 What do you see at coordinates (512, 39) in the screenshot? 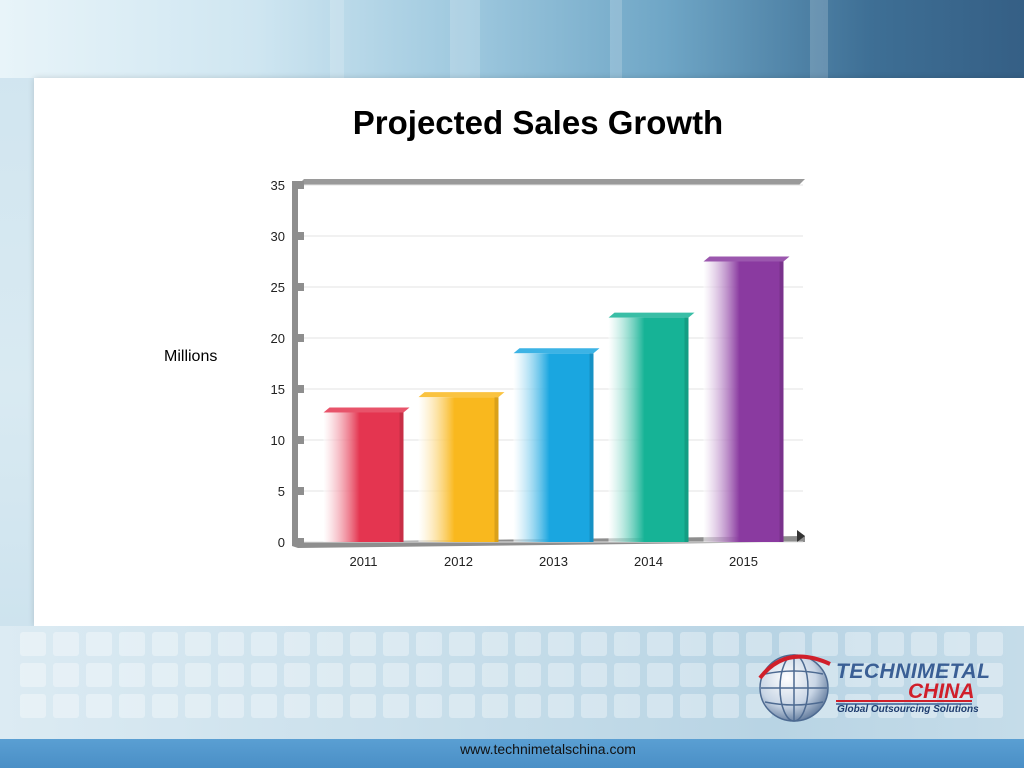
I see `top-banner` at bounding box center [512, 39].